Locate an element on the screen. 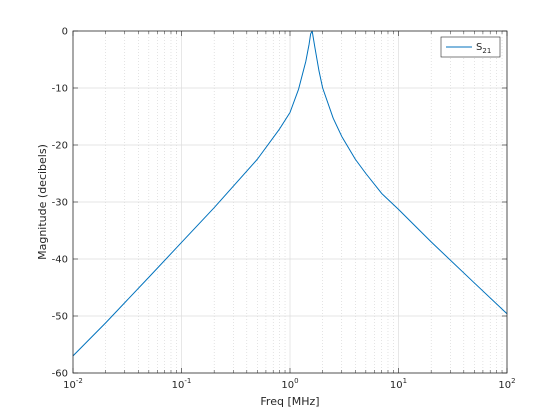 Image resolution: width=560 pixels, height=420 pixels. x-tick-label: 10¹ is located at coordinates (398, 384).